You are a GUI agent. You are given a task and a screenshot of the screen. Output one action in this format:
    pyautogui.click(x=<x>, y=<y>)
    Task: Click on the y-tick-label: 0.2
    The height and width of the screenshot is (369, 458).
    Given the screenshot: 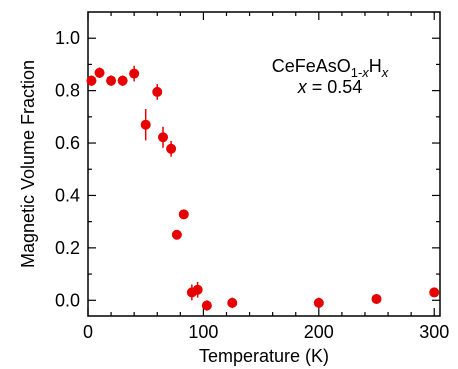 What is the action you would take?
    pyautogui.click(x=67, y=248)
    